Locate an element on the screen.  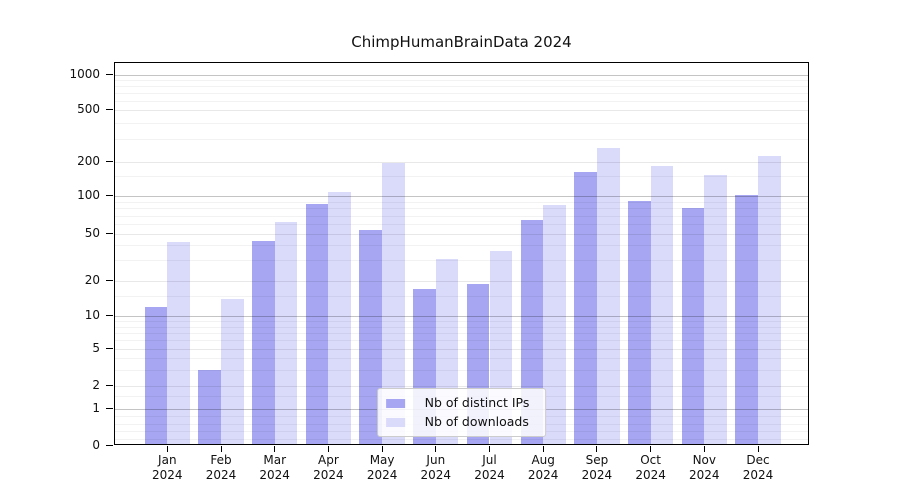
bar-nb-of-distinct-ips-sep-2024 is located at coordinates (585, 308).